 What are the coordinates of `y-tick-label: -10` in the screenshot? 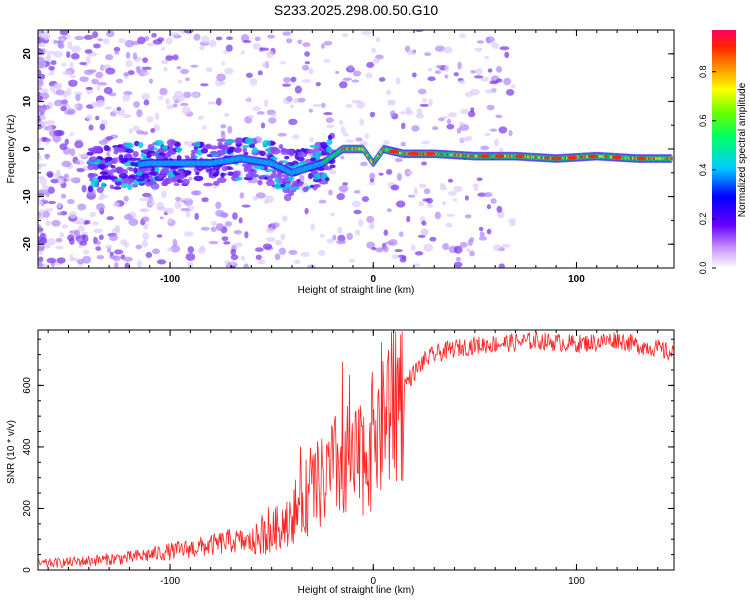 It's located at (27, 196).